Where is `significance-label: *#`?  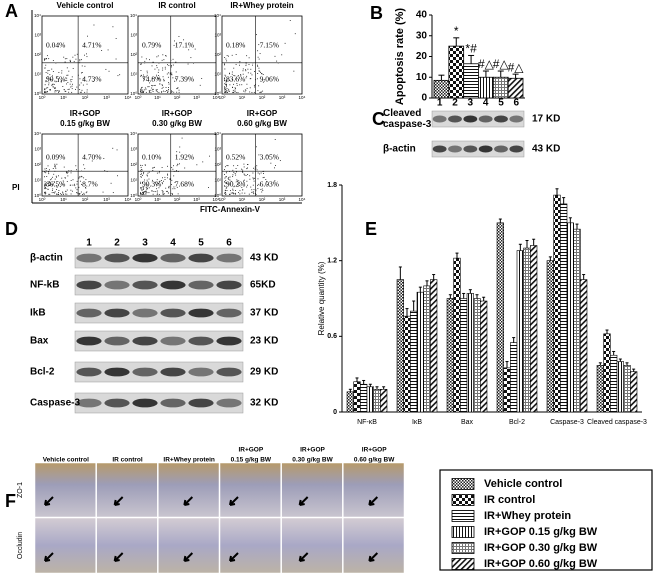
significance-label: *# is located at coordinates (471, 49).